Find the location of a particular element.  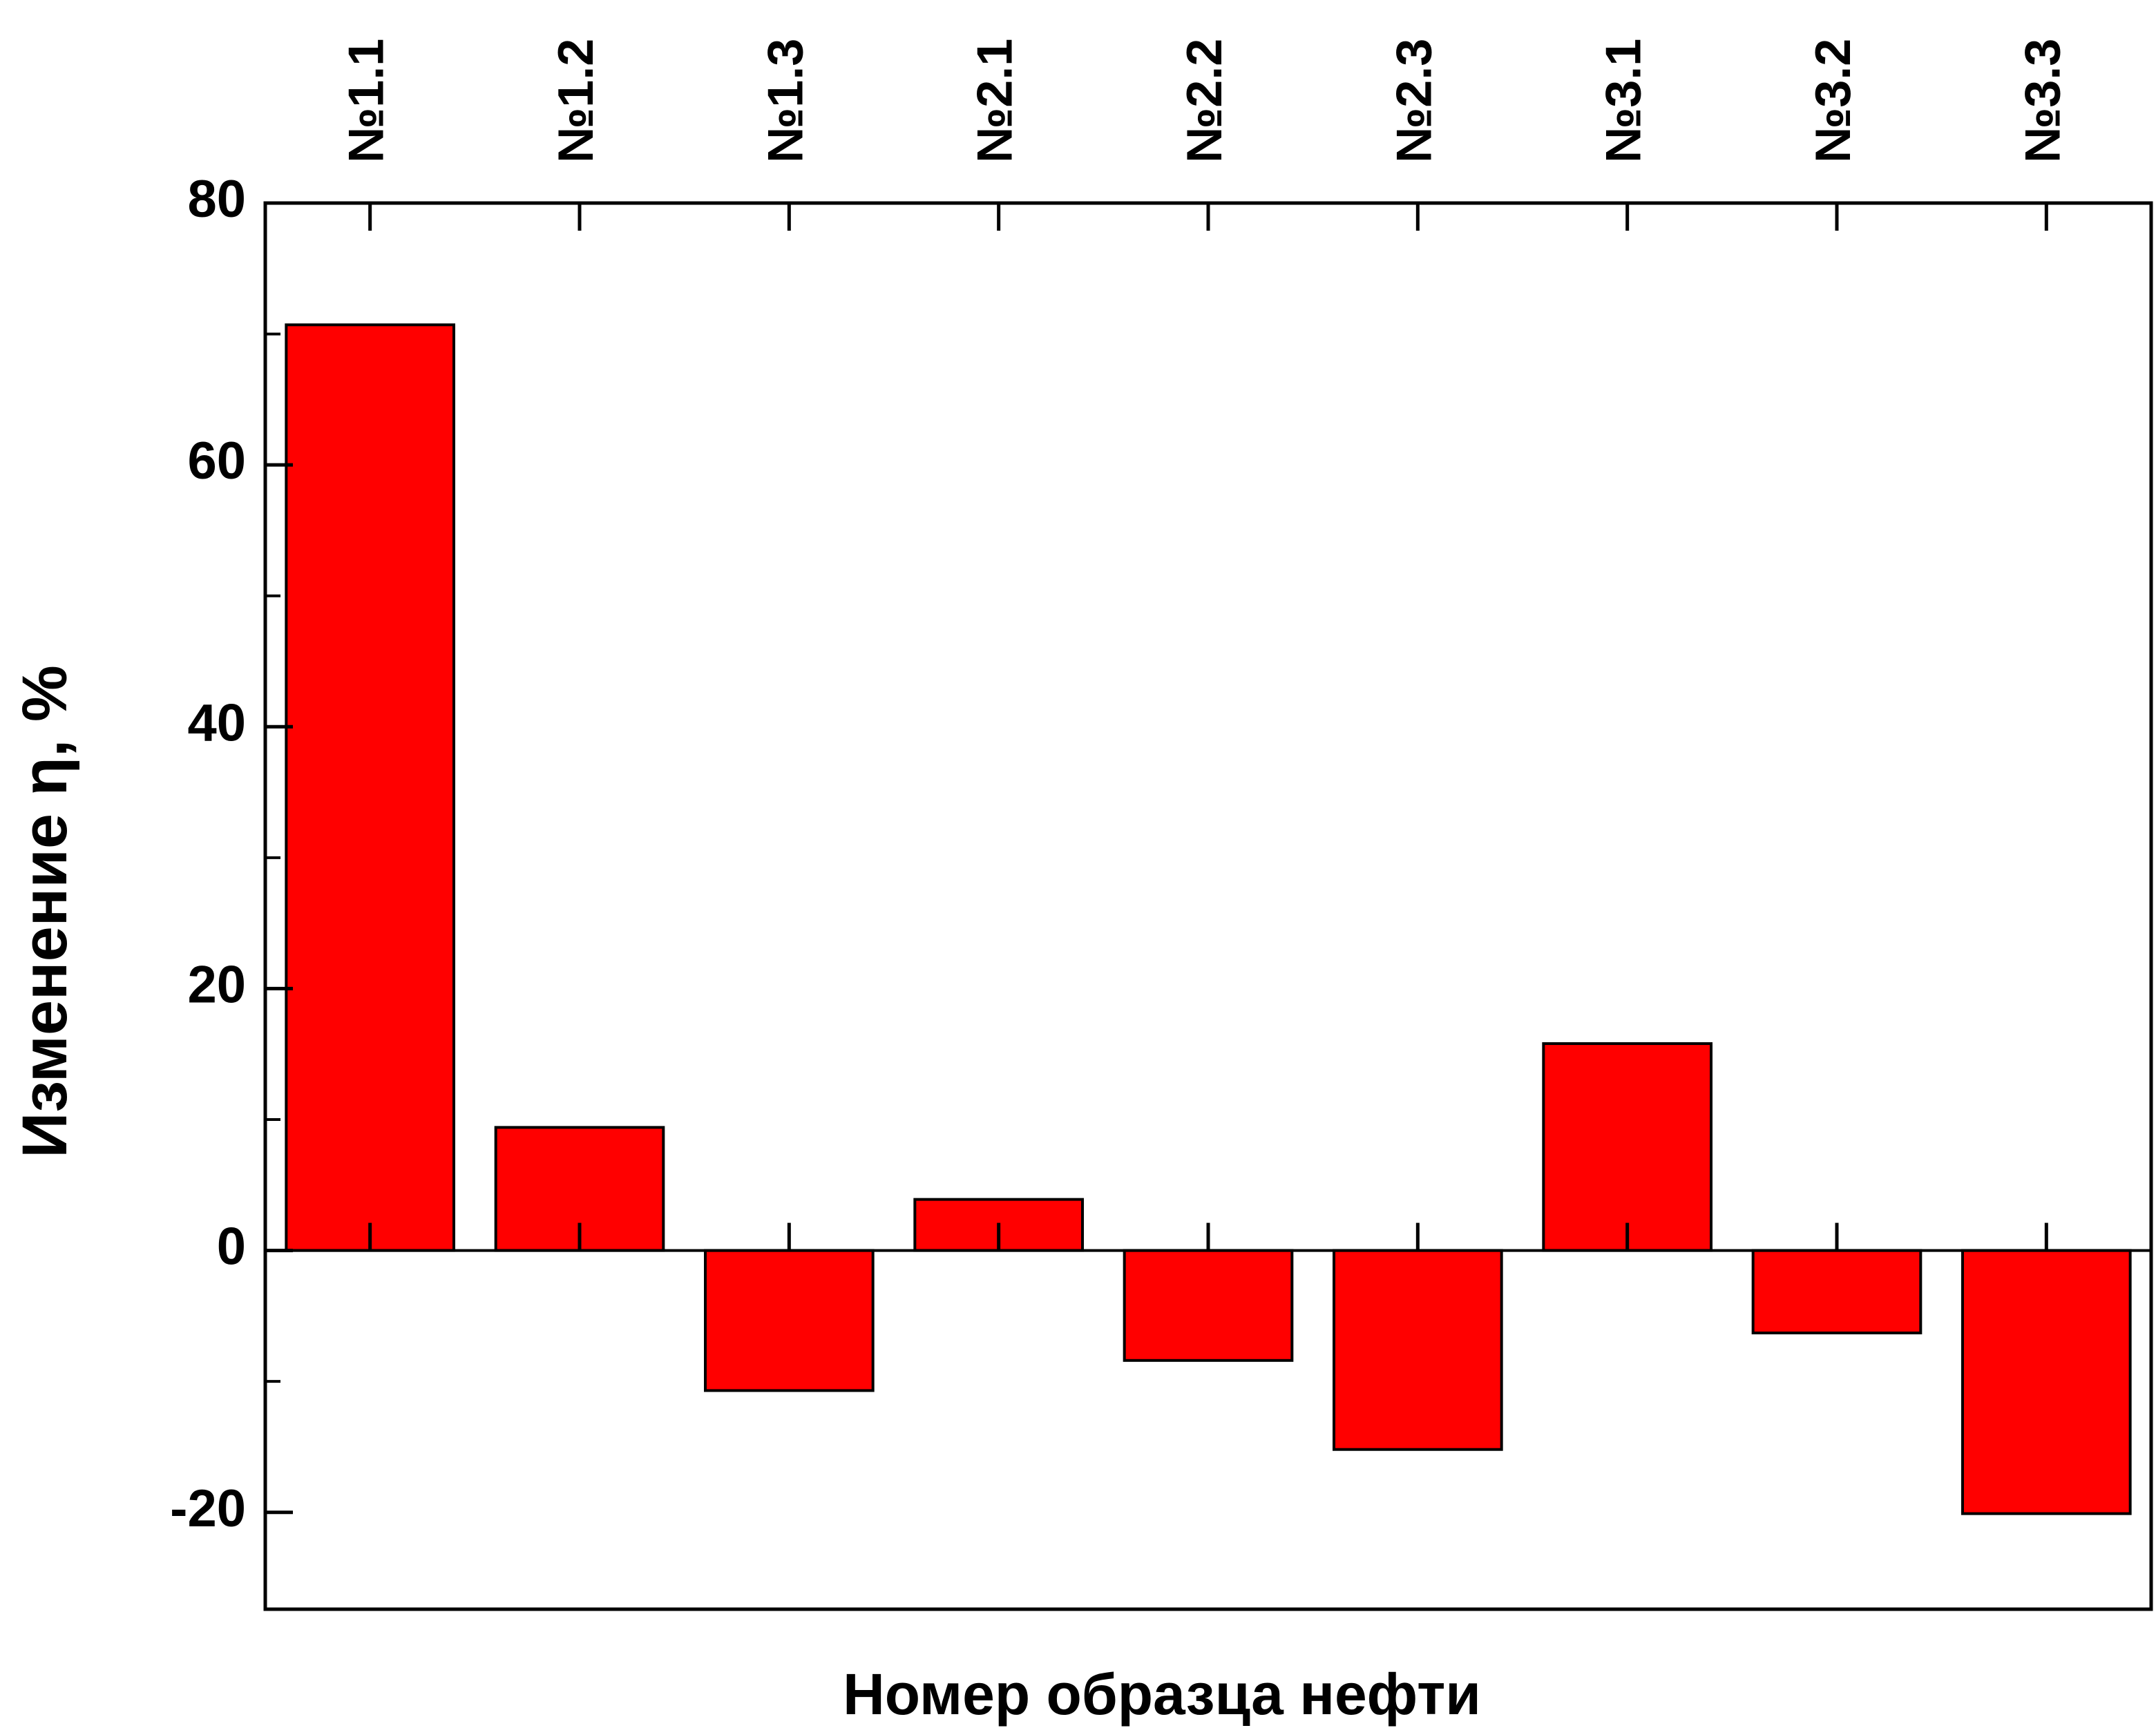

x-tick-label: №1.2 is located at coordinates (576, 101).